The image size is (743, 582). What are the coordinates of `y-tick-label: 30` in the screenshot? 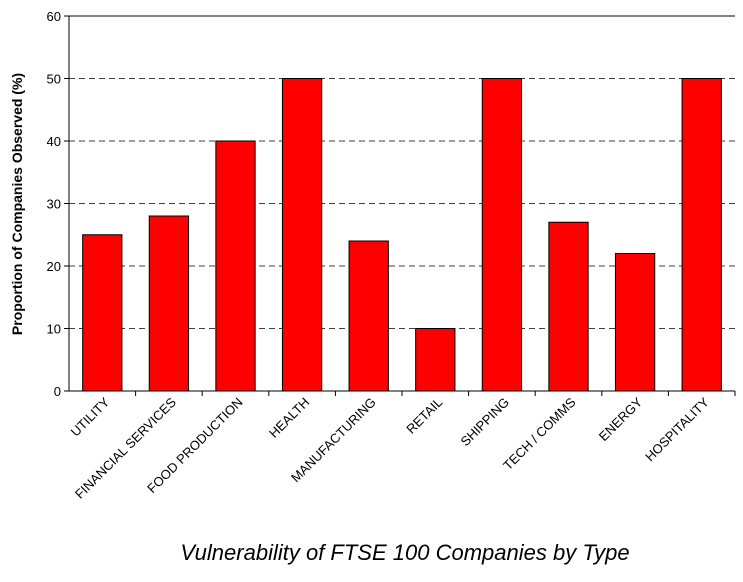 It's located at (54, 204).